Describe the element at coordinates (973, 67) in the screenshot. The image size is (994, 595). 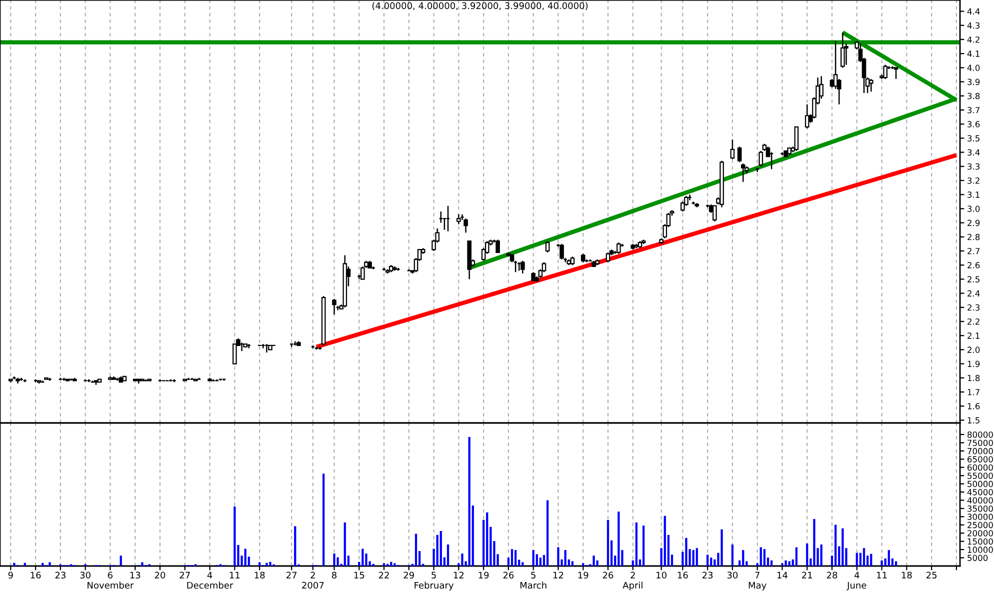
I see `y-tick-label: 4.0` at that location.